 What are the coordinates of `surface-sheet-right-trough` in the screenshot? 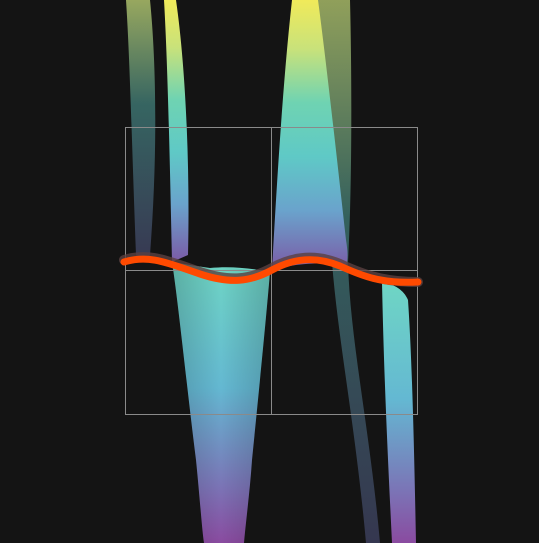 It's located at (399, 412).